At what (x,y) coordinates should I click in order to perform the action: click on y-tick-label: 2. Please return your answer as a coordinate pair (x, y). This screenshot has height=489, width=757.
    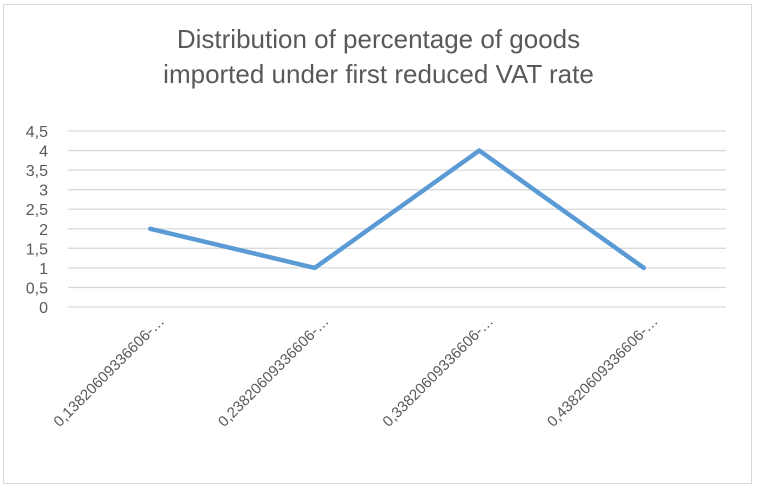
    Looking at the image, I should click on (43, 230).